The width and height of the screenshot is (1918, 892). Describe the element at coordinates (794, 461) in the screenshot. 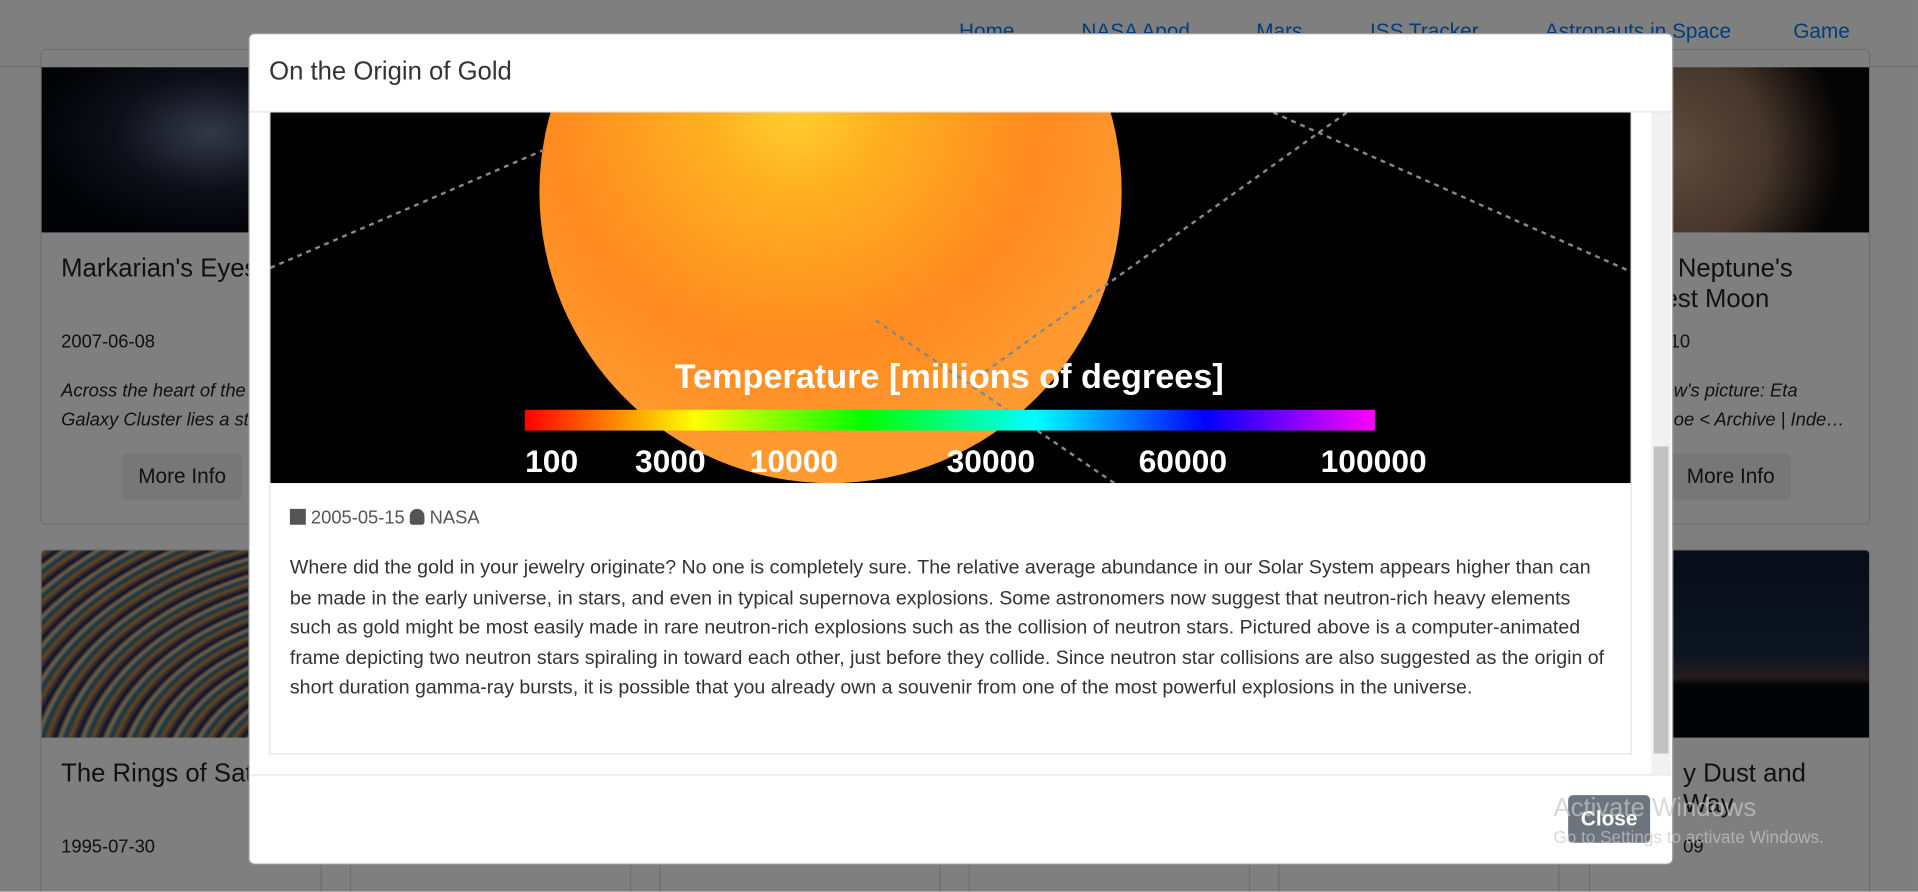

I see `scale-label: 10000` at that location.